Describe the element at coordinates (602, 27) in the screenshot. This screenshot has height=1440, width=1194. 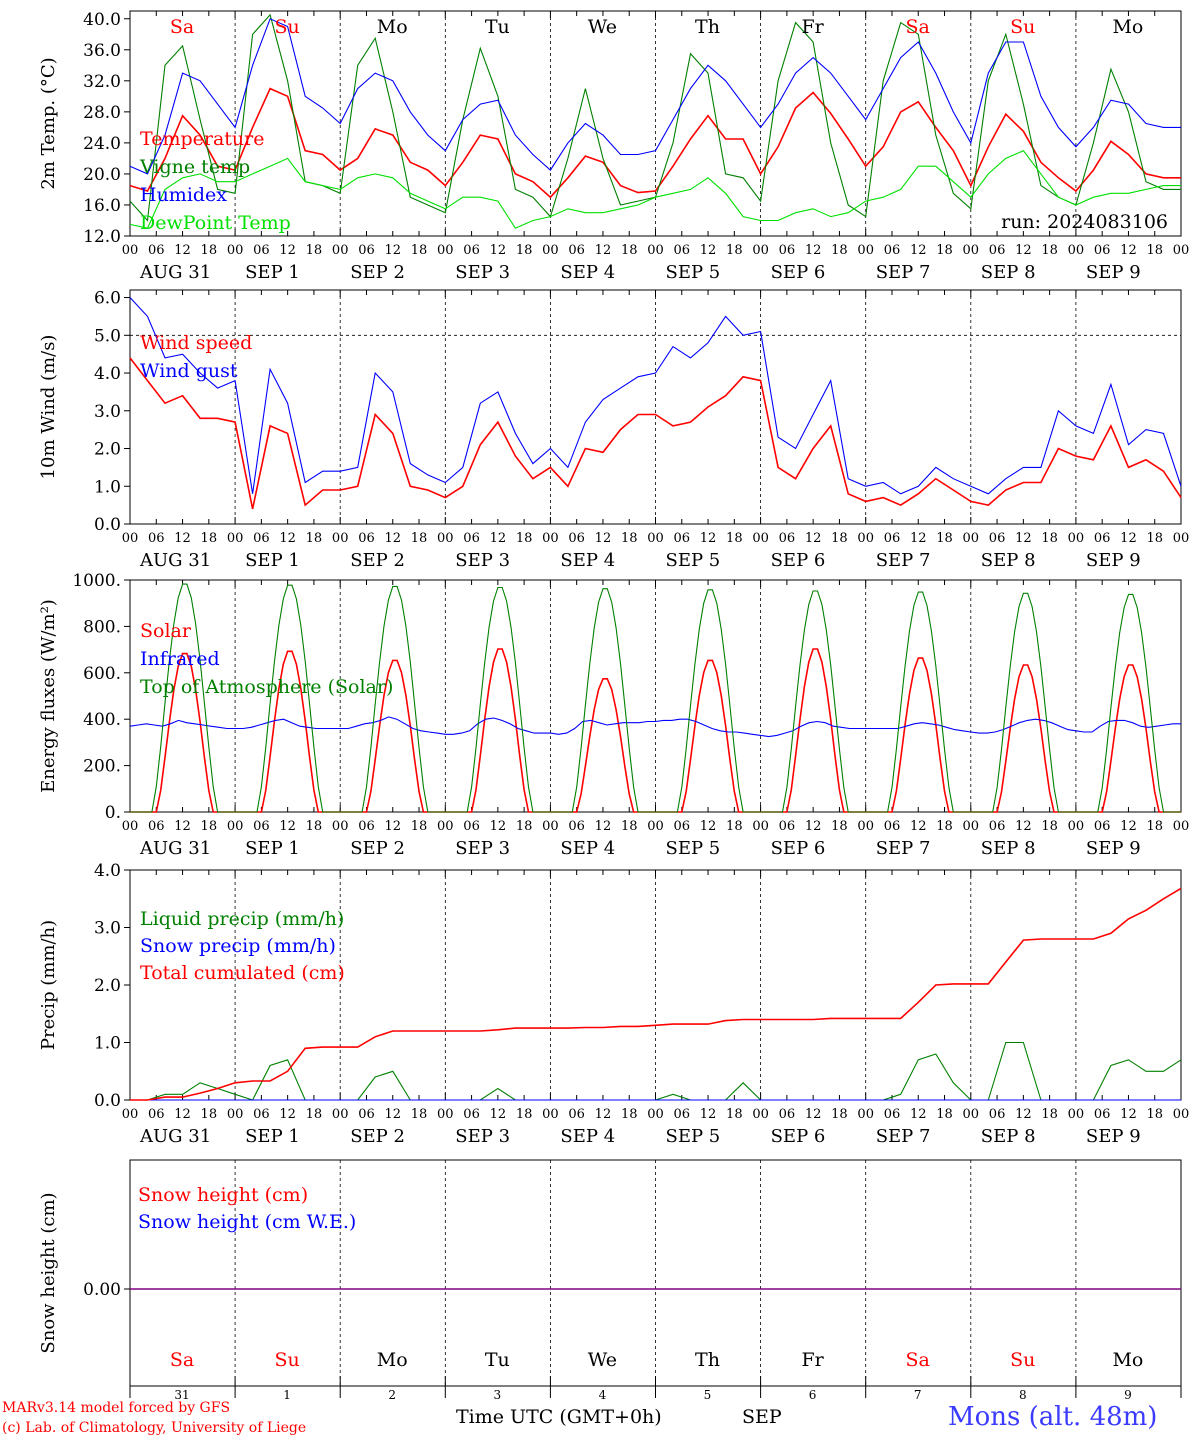
I see `day-name: We` at that location.